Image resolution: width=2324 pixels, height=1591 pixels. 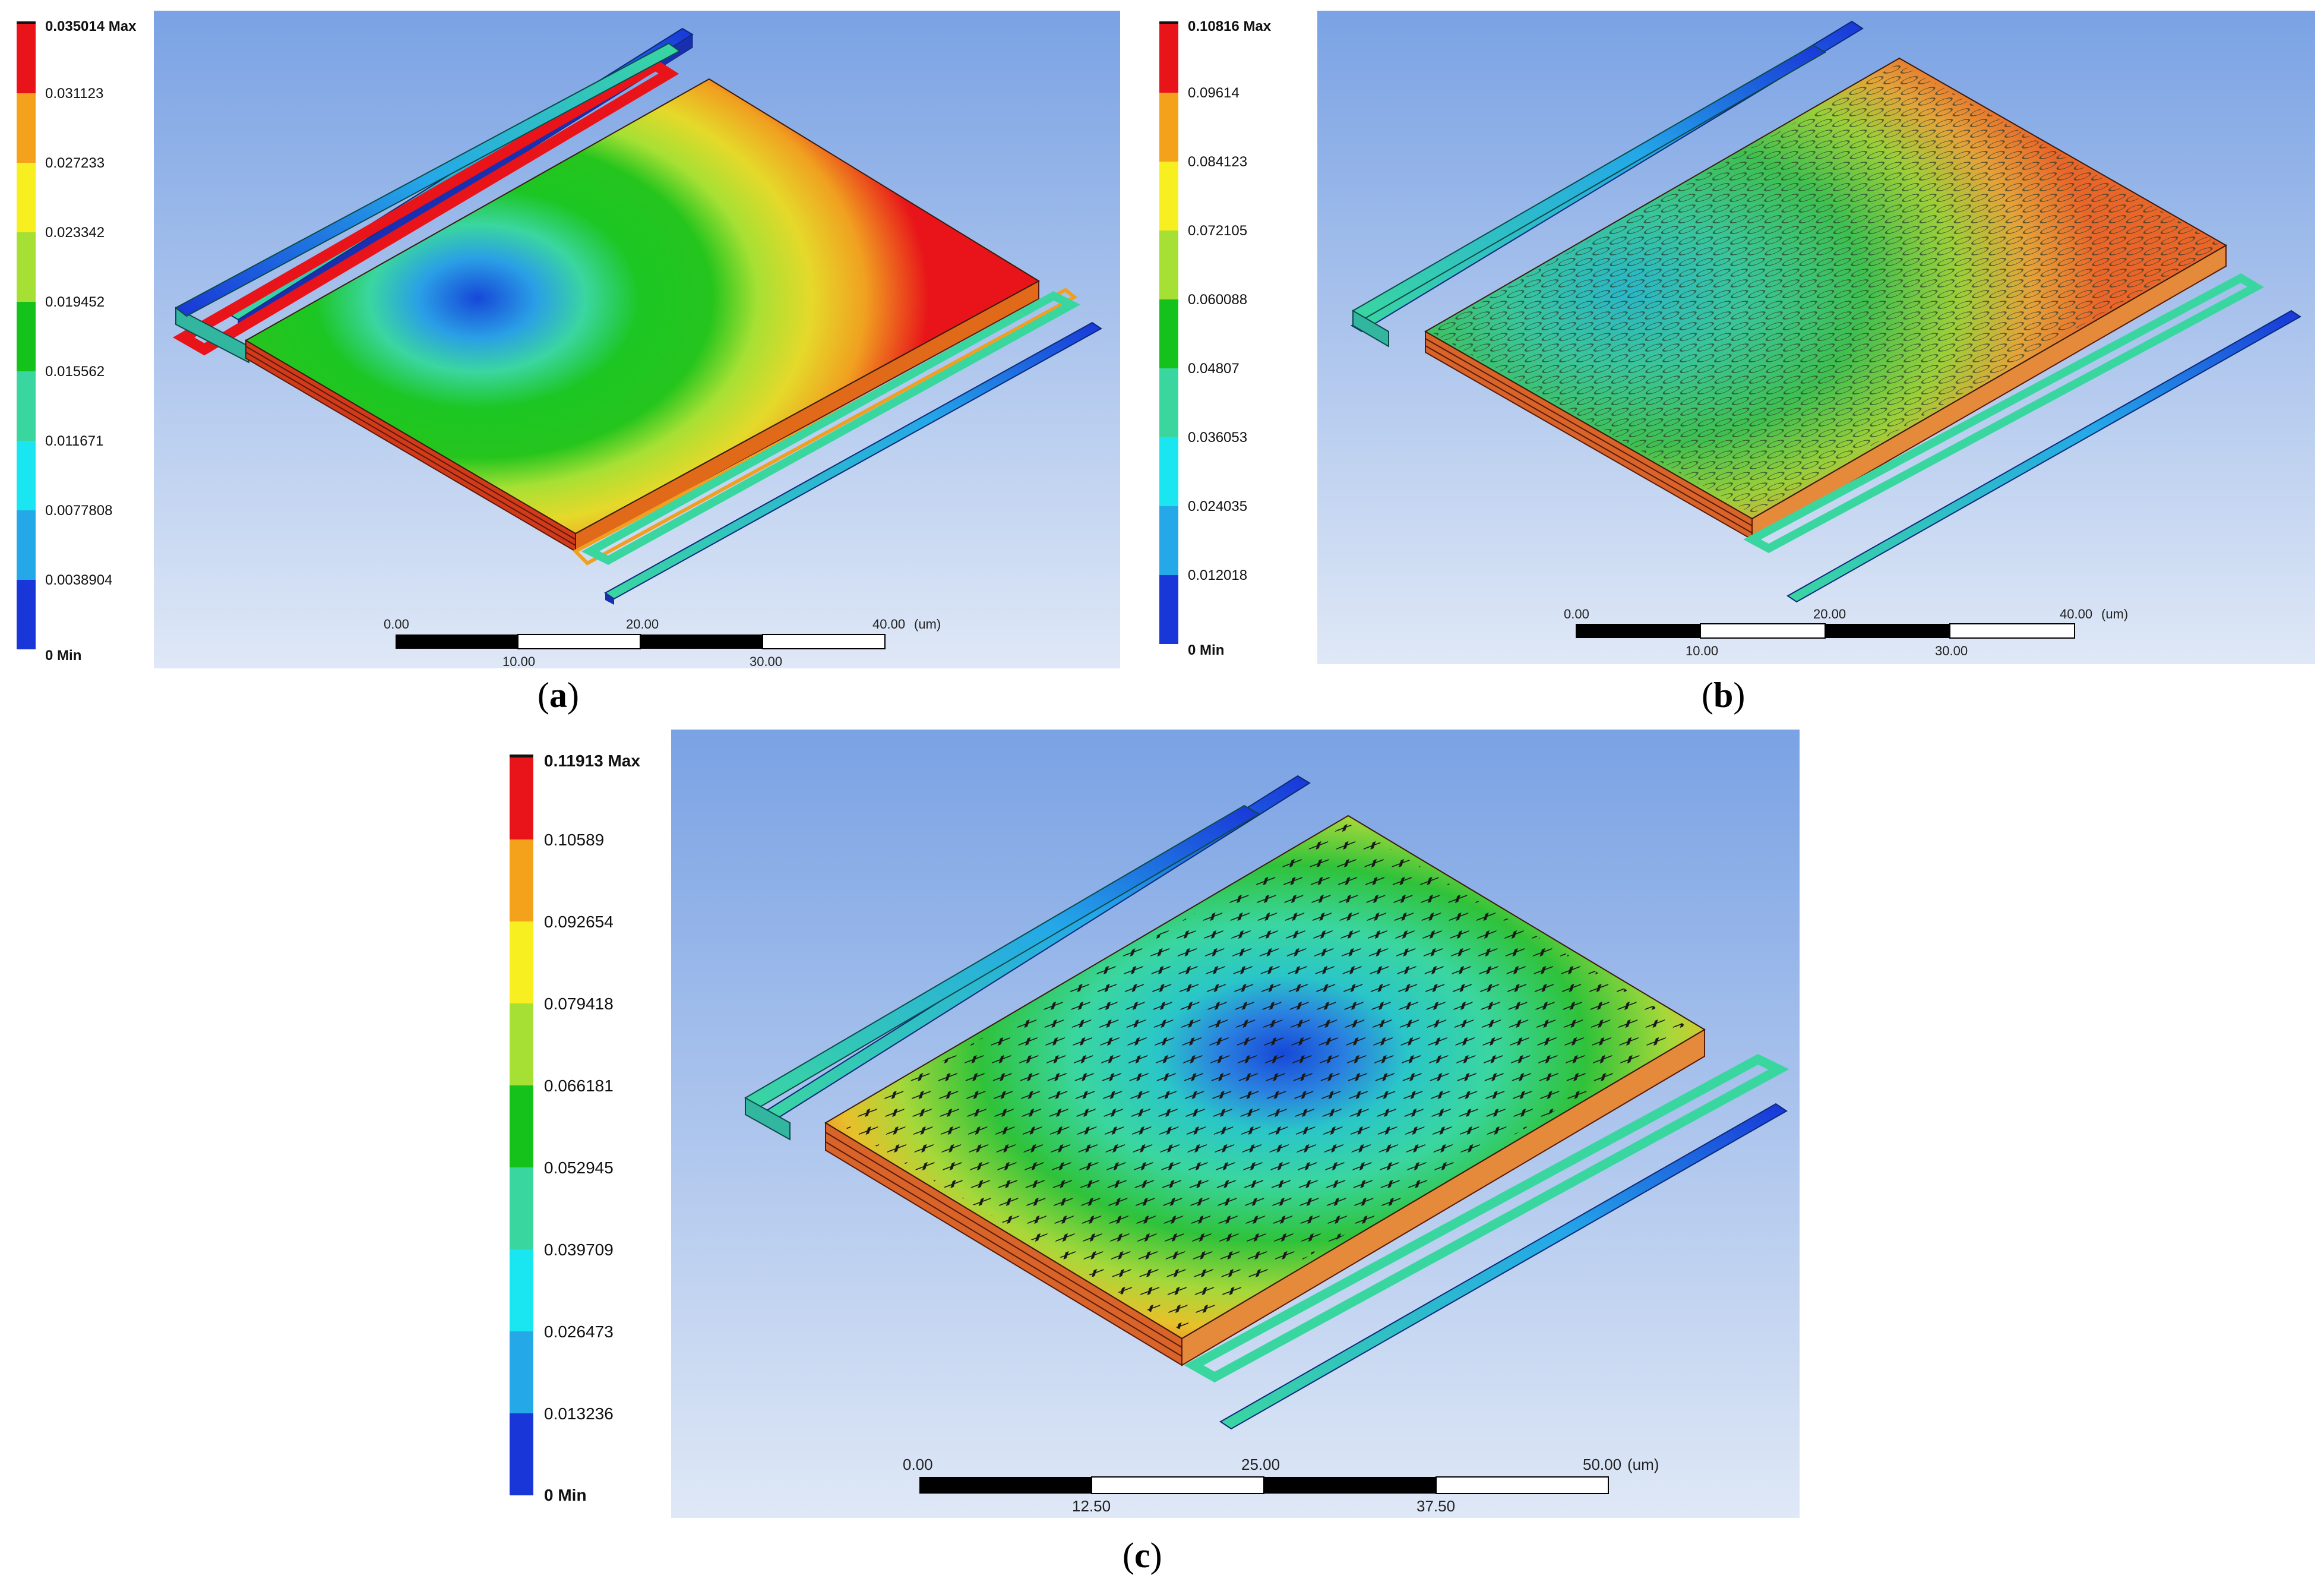 What do you see at coordinates (579, 1086) in the screenshot?
I see `legend-value: 0.066181` at bounding box center [579, 1086].